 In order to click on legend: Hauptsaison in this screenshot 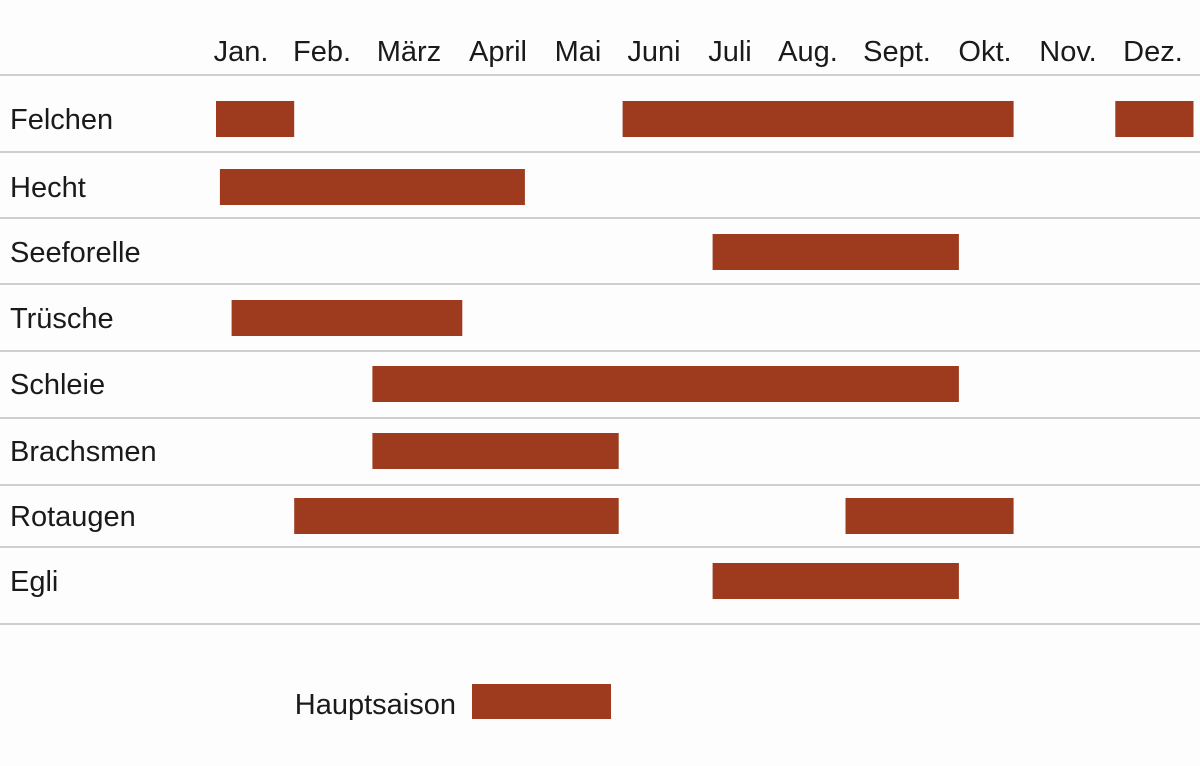, I will do `click(453, 702)`.